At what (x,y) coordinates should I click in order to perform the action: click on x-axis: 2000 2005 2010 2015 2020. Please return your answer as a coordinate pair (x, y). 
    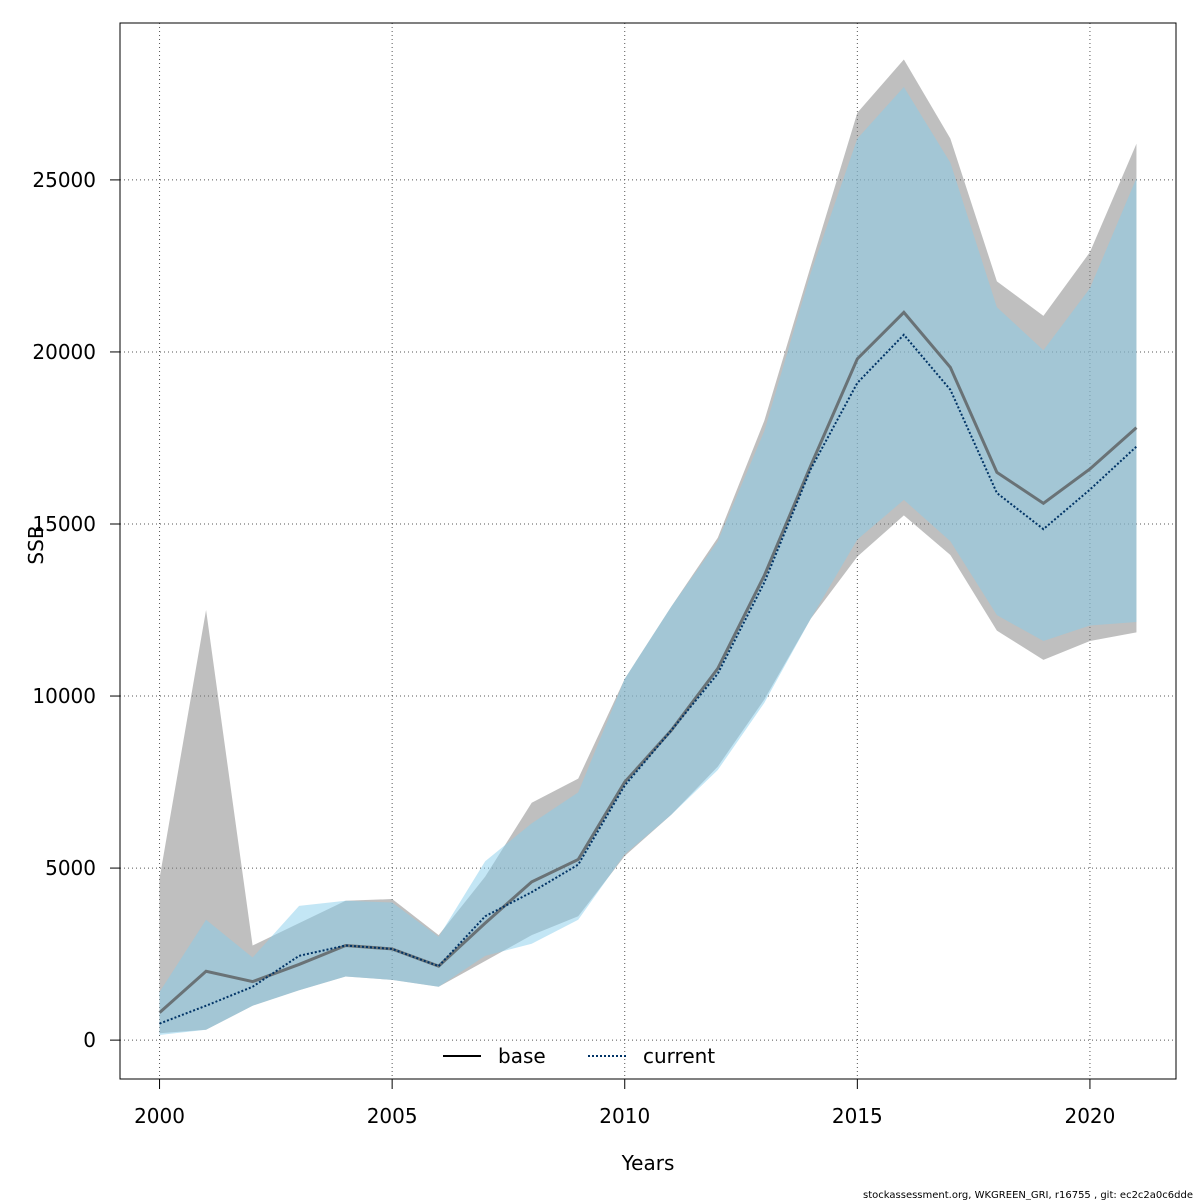
    Looking at the image, I should click on (624, 1103).